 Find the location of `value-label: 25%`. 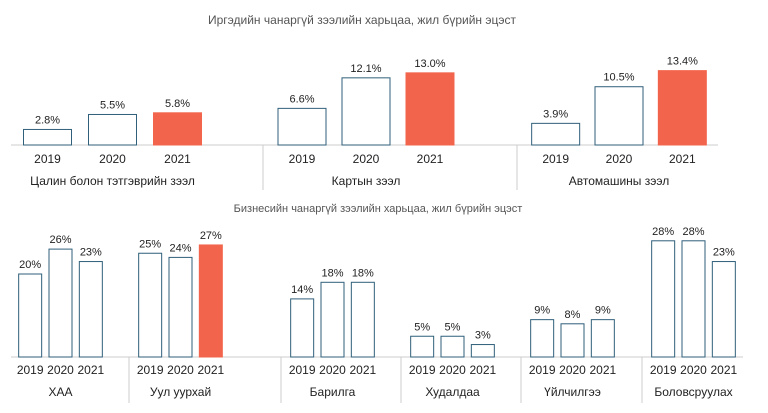

value-label: 25% is located at coordinates (150, 244).